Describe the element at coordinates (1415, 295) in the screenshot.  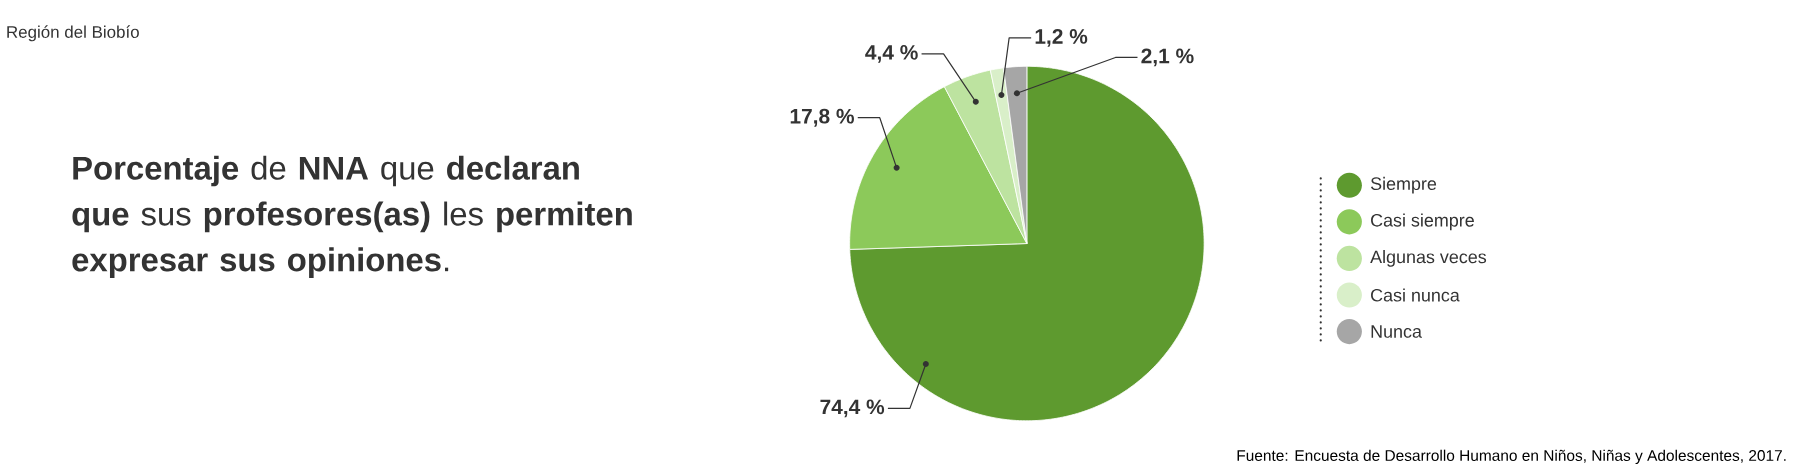
I see `legend-label: Casi nunca` at that location.